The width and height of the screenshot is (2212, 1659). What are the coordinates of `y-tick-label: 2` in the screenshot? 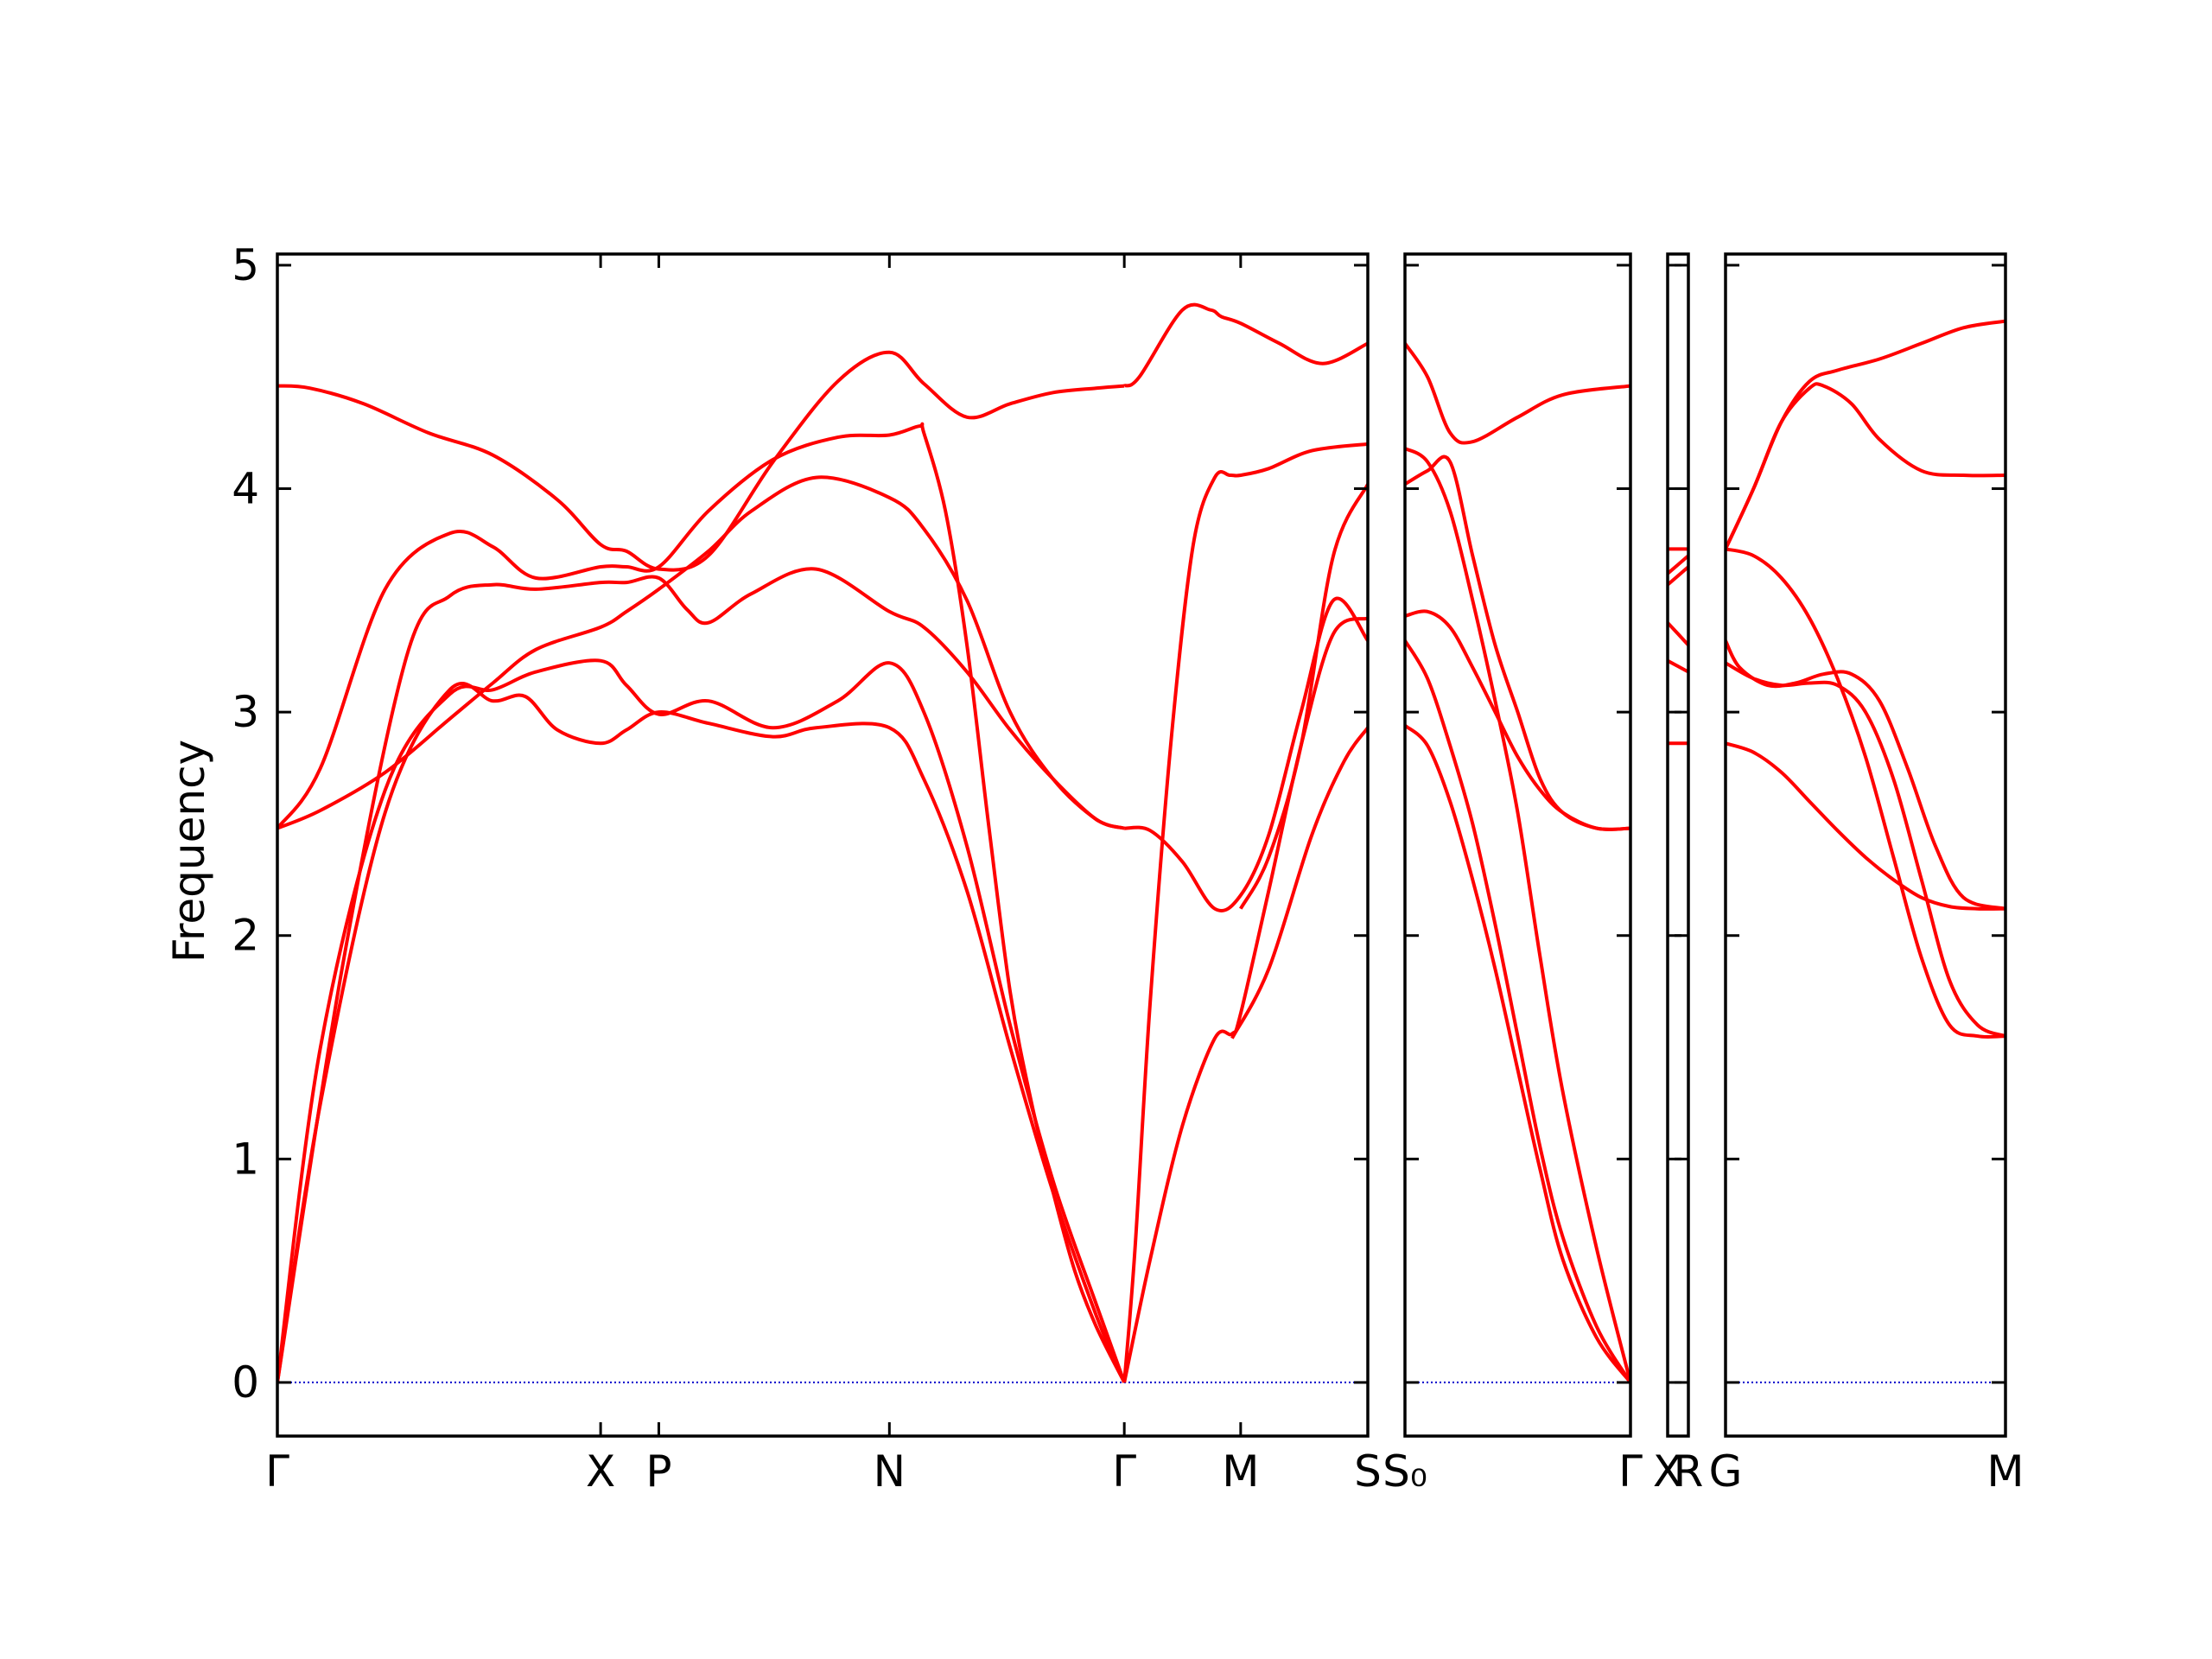 It's located at (245, 936).